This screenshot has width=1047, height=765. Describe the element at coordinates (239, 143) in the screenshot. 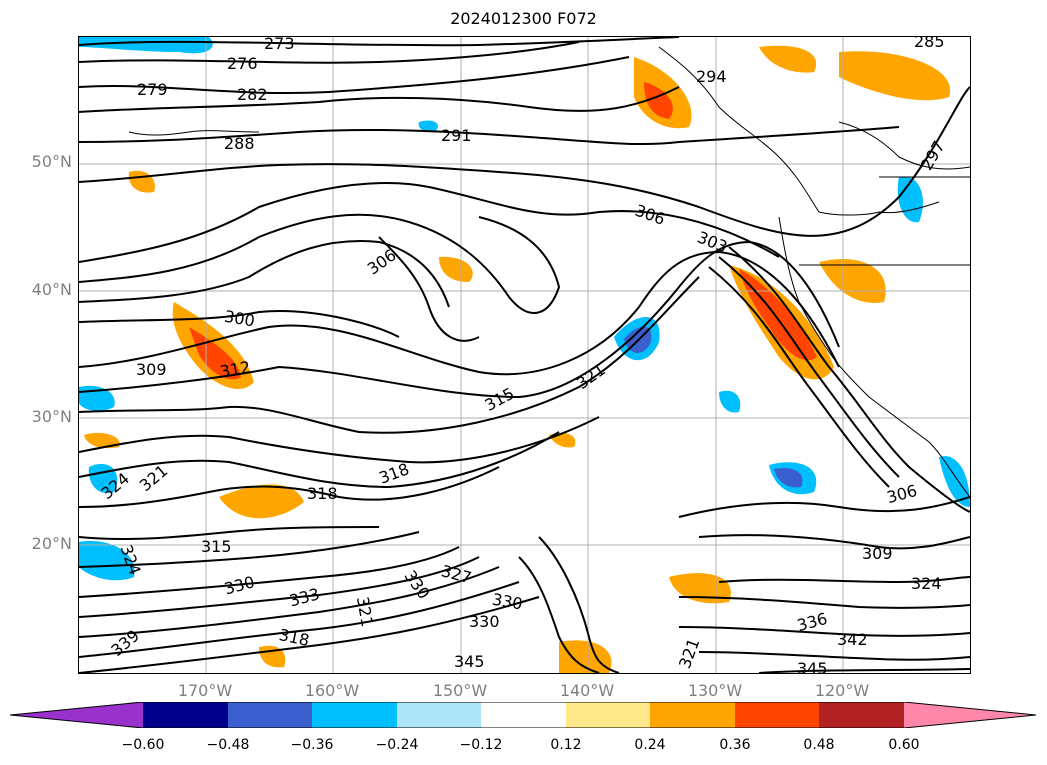

I see `contour-label: 288` at that location.